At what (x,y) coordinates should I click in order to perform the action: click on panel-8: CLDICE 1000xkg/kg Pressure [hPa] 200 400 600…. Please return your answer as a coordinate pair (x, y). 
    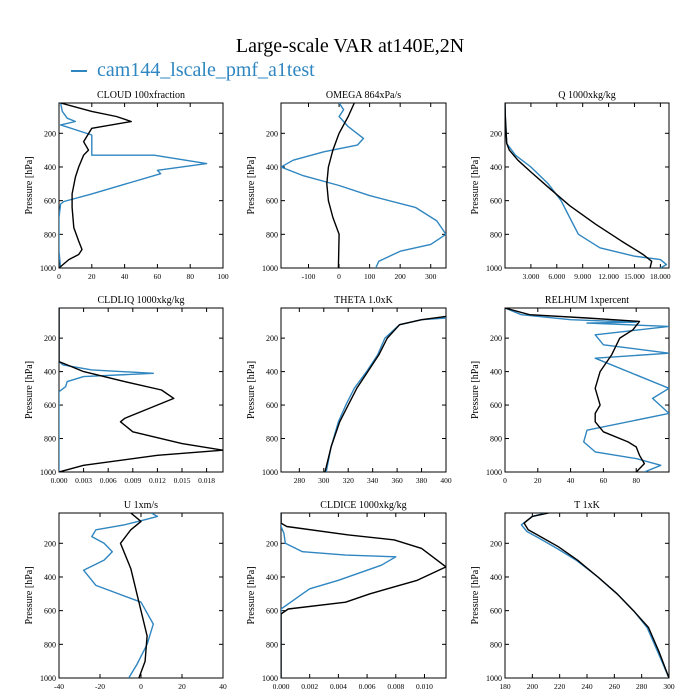
    Looking at the image, I should click on (346, 595).